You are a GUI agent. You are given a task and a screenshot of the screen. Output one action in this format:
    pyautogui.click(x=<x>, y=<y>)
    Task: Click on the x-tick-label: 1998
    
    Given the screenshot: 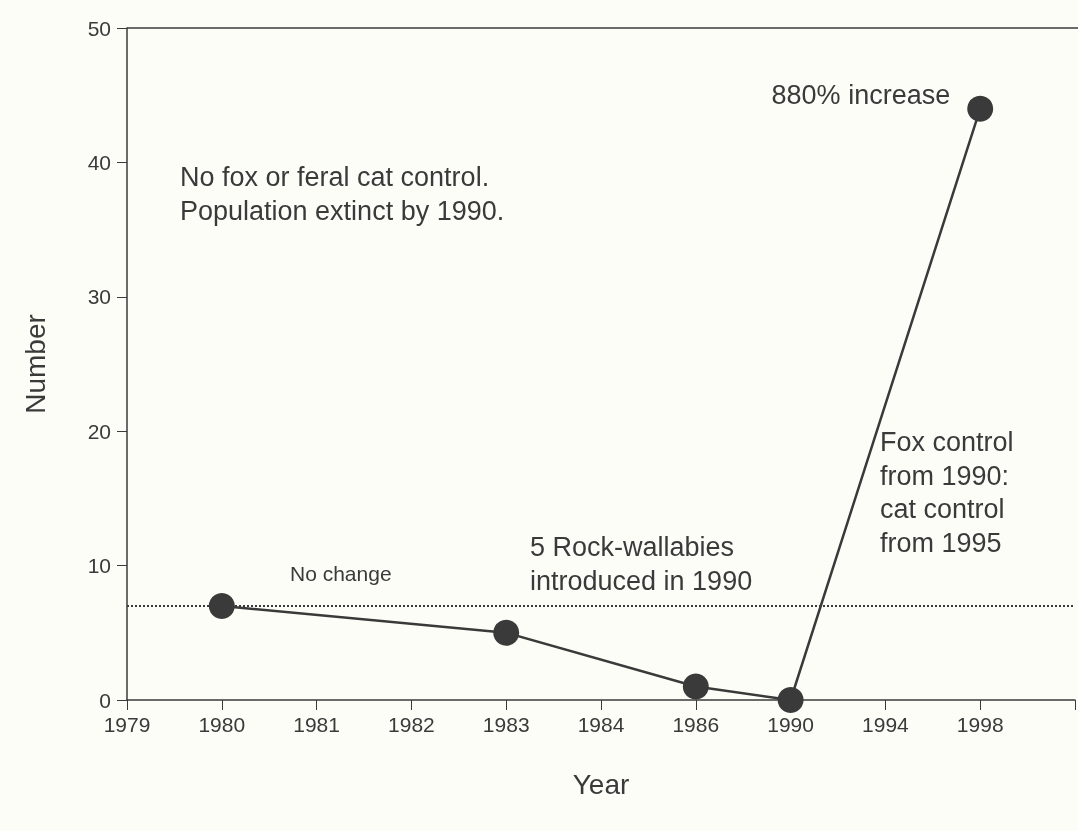 What is the action you would take?
    pyautogui.click(x=980, y=724)
    